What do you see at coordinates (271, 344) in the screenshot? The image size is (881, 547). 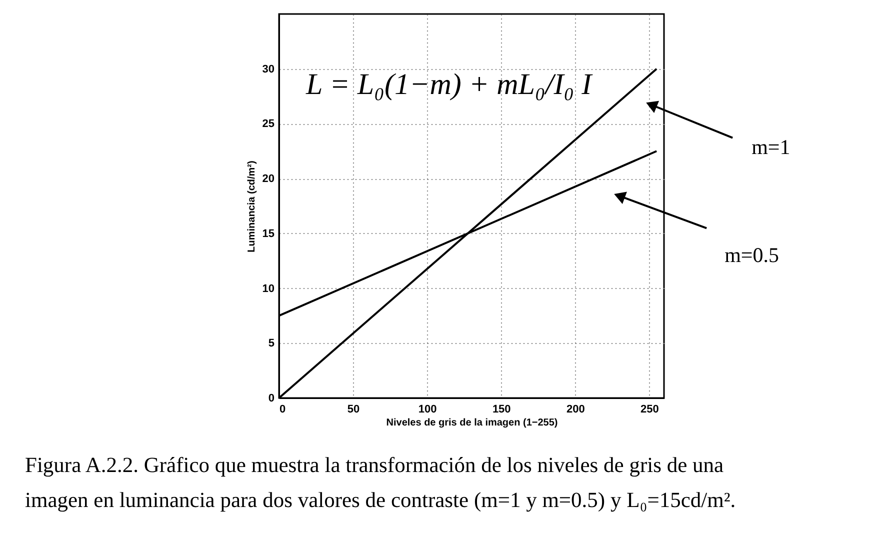 I see `y-tick-label: 5` at bounding box center [271, 344].